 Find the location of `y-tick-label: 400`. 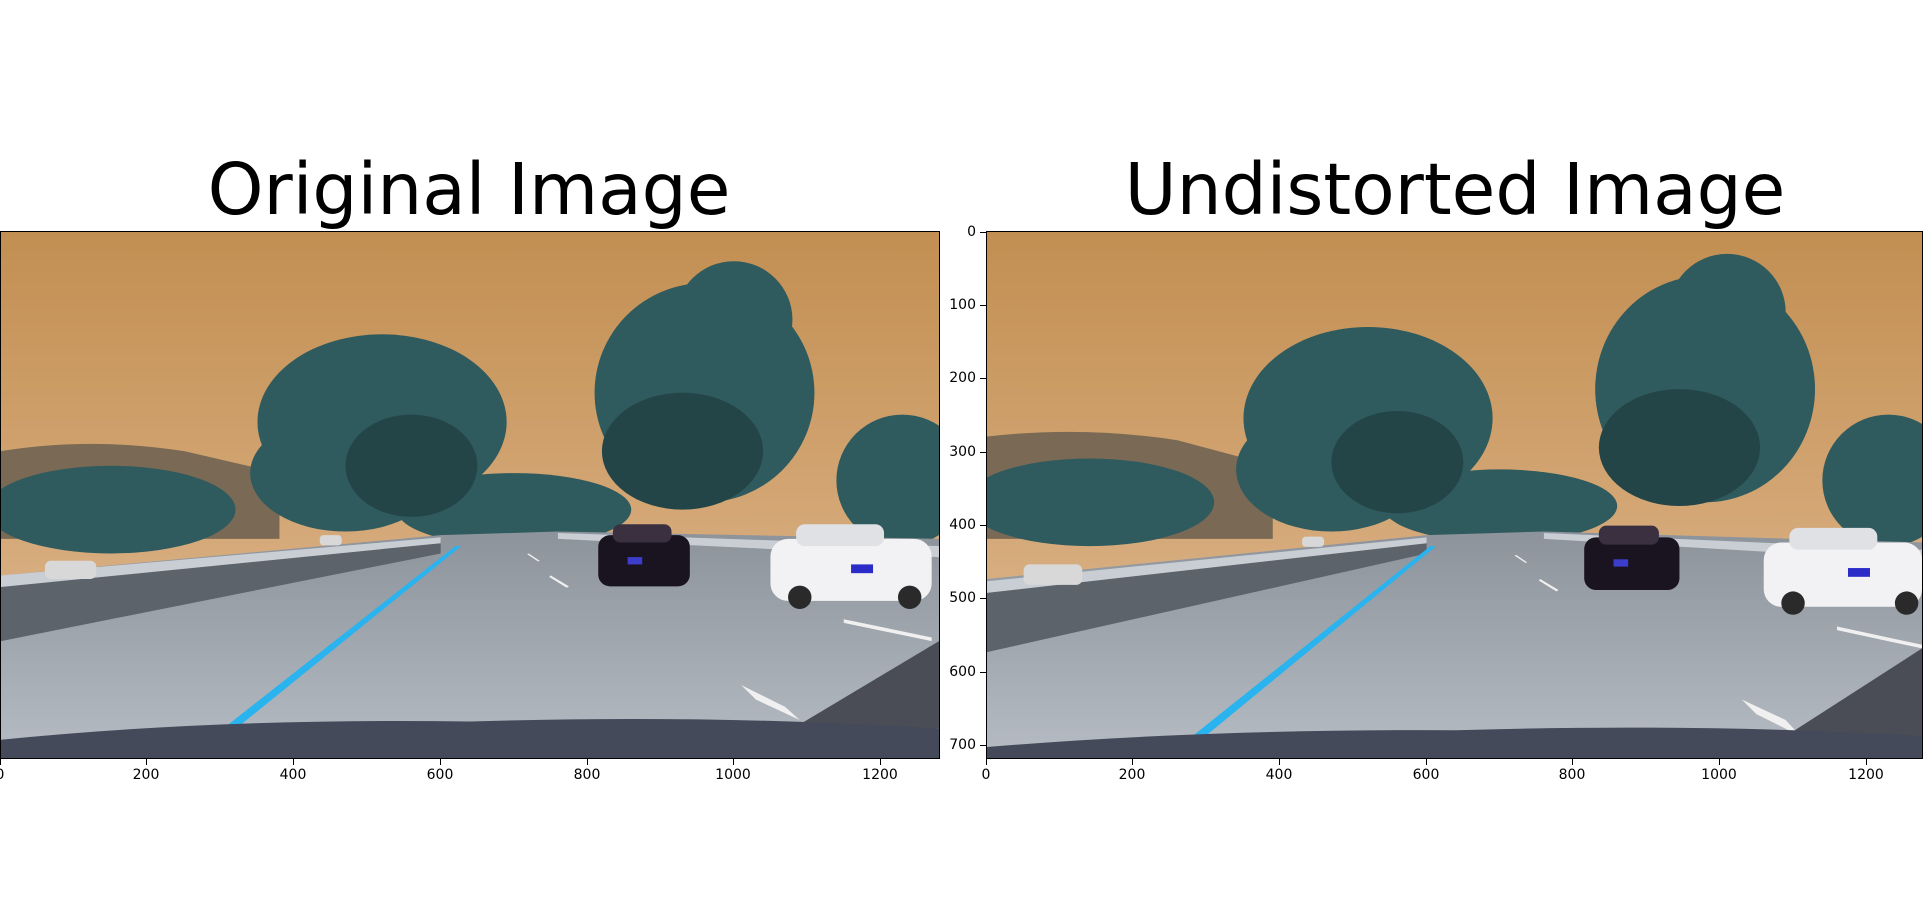

y-tick-label: 400 is located at coordinates (962, 525).